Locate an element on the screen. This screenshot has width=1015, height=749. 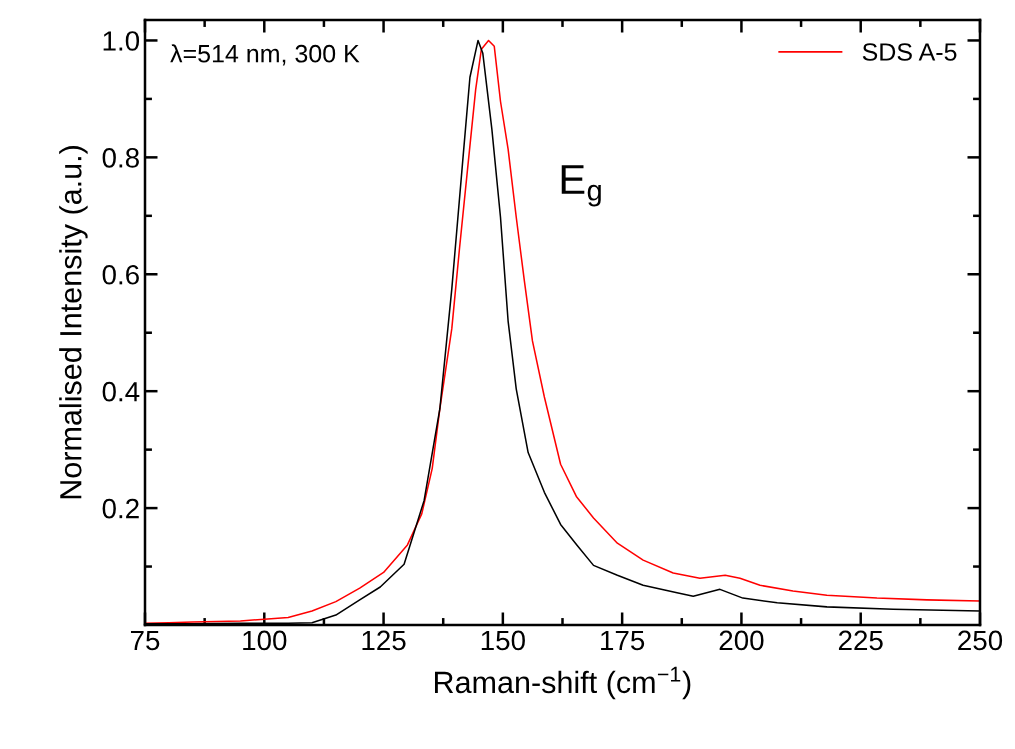
y-tick-label: 0.6 is located at coordinates (120, 274).